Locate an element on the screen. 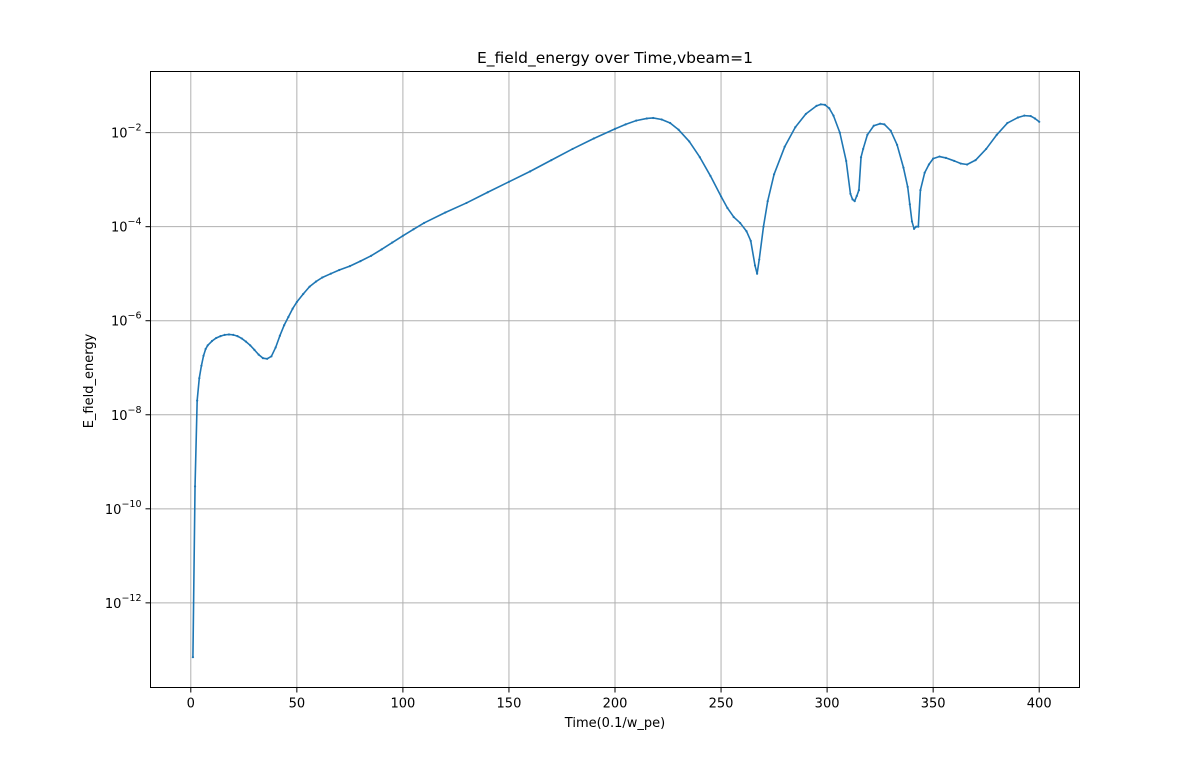 This screenshot has height=775, width=1200. x-tick-label: 50 is located at coordinates (297, 704).